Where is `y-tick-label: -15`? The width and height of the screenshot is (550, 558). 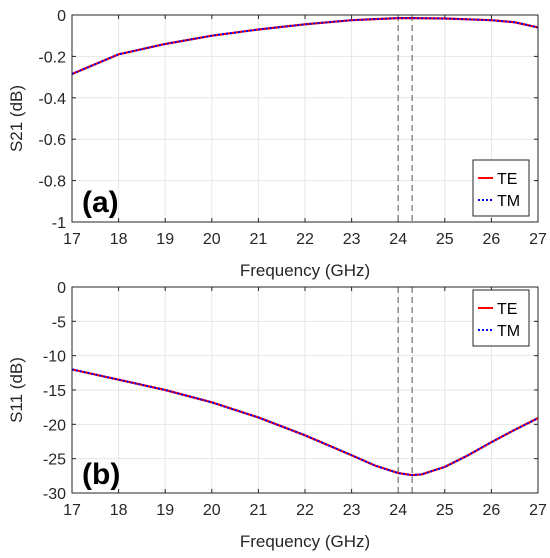 y-tick-label: -15 is located at coordinates (54, 391).